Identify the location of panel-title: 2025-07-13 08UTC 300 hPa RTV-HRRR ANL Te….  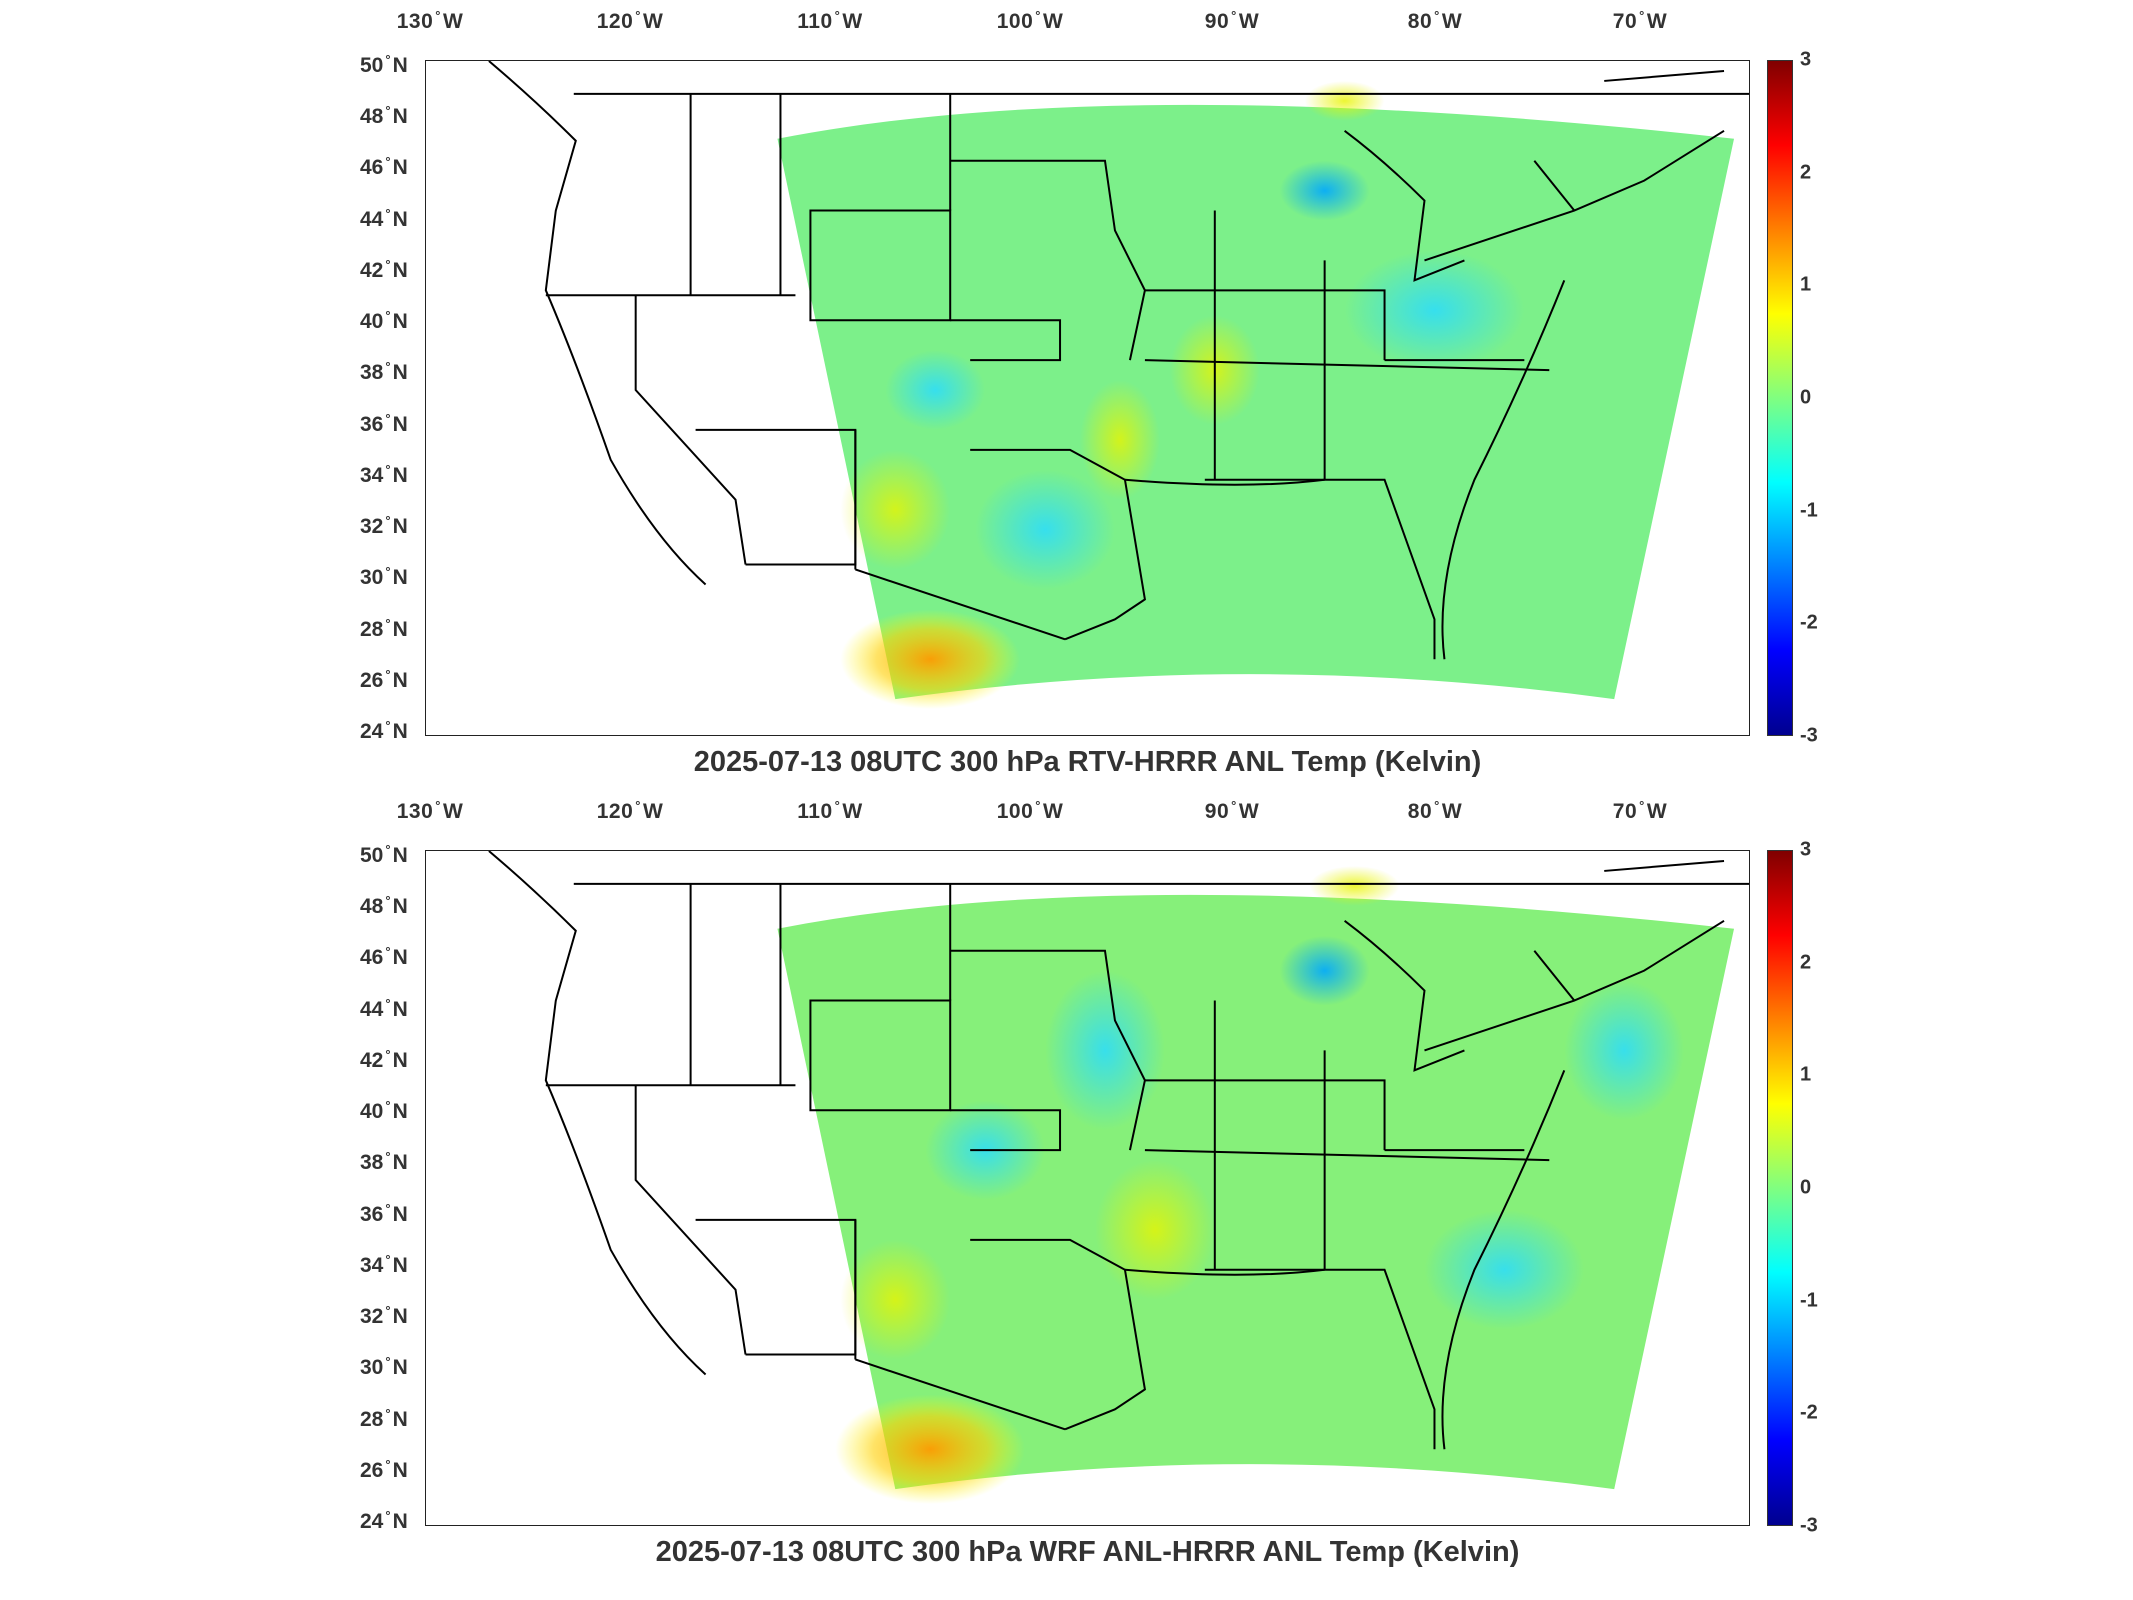
(1087, 762).